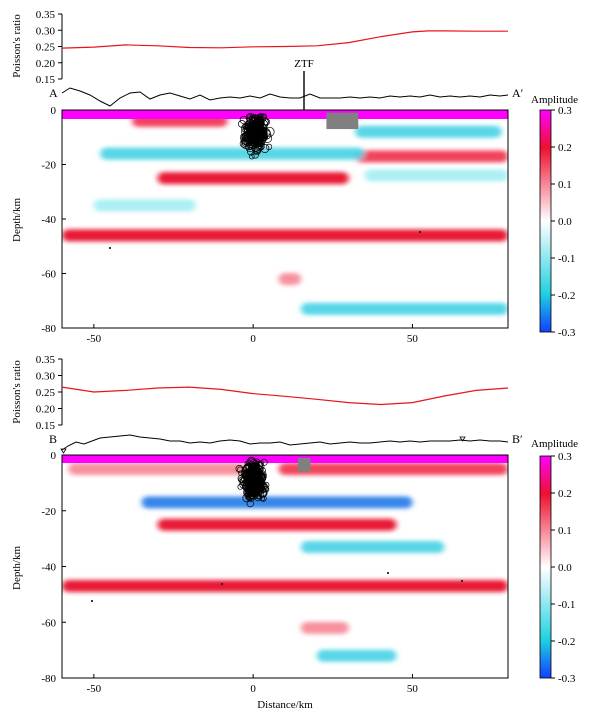 The height and width of the screenshot is (714, 593). I want to click on topography-b: B B′, so click(286, 443).